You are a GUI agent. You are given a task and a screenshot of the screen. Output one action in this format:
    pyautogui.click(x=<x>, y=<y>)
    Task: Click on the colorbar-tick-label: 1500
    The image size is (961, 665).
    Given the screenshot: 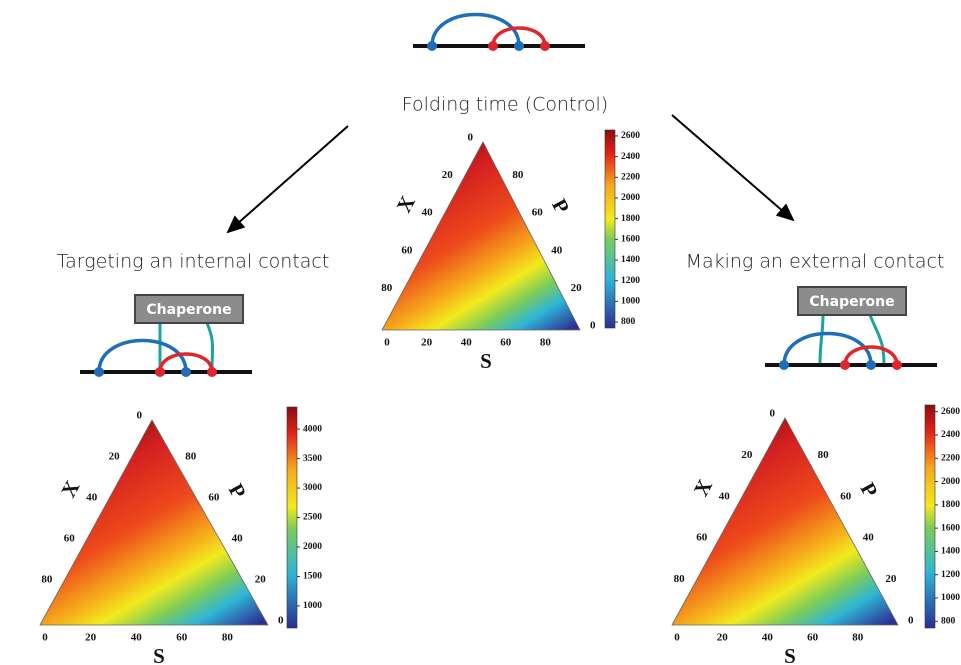 What is the action you would take?
    pyautogui.click(x=312, y=577)
    